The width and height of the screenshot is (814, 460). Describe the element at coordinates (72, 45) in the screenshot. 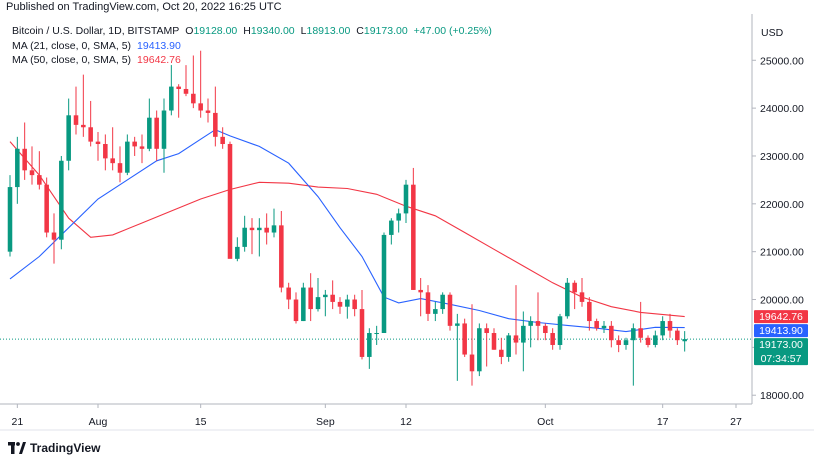

I see `ma21-label: MA (21, close, 0, SMA, 5)` at that location.